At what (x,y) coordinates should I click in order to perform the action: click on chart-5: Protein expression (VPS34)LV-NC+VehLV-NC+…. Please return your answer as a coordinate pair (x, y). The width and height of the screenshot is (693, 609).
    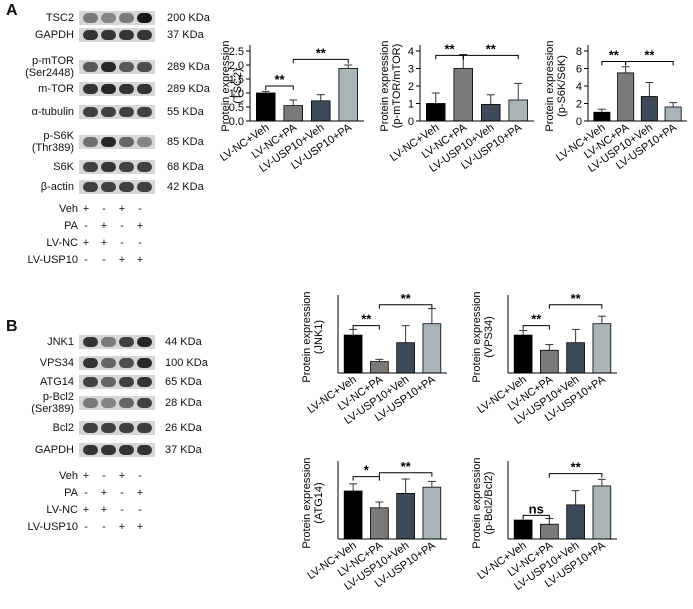
    Looking at the image, I should click on (544, 359).